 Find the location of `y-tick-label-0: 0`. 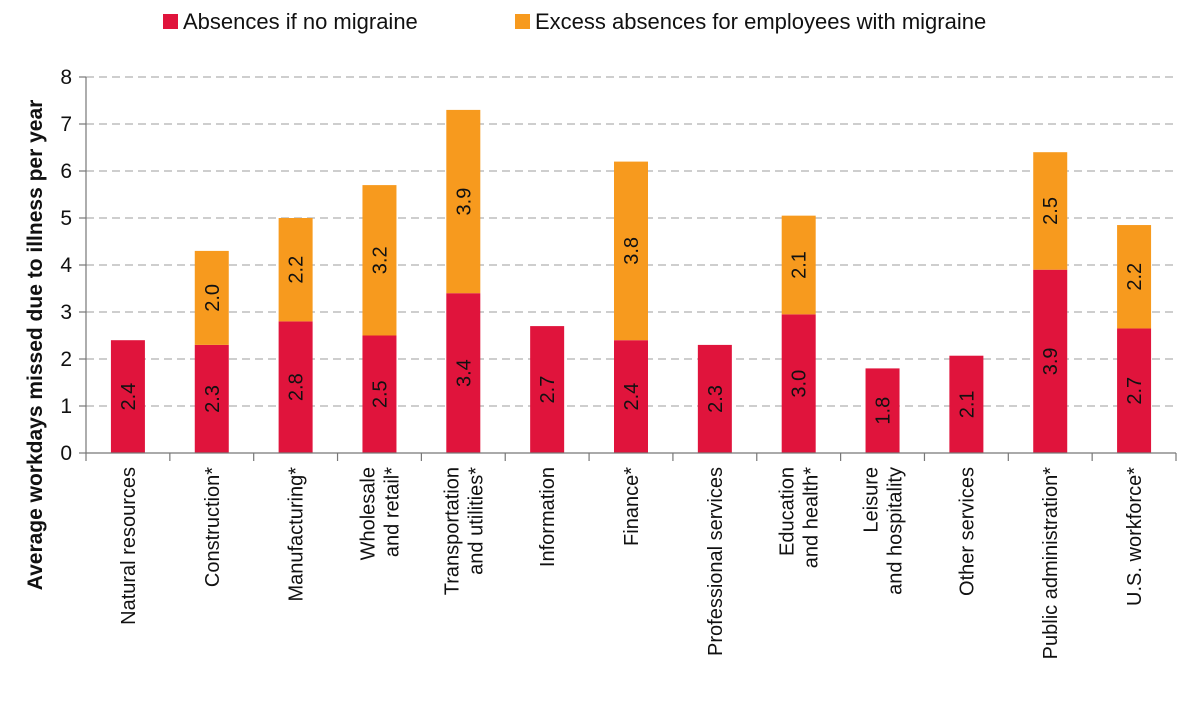

y-tick-label-0: 0 is located at coordinates (66, 453).